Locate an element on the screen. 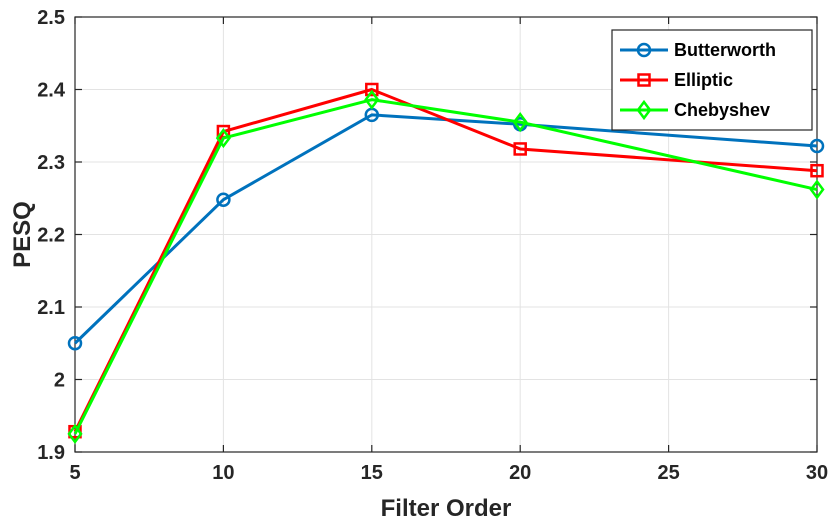 The width and height of the screenshot is (831, 524). legend-box is located at coordinates (712, 80).